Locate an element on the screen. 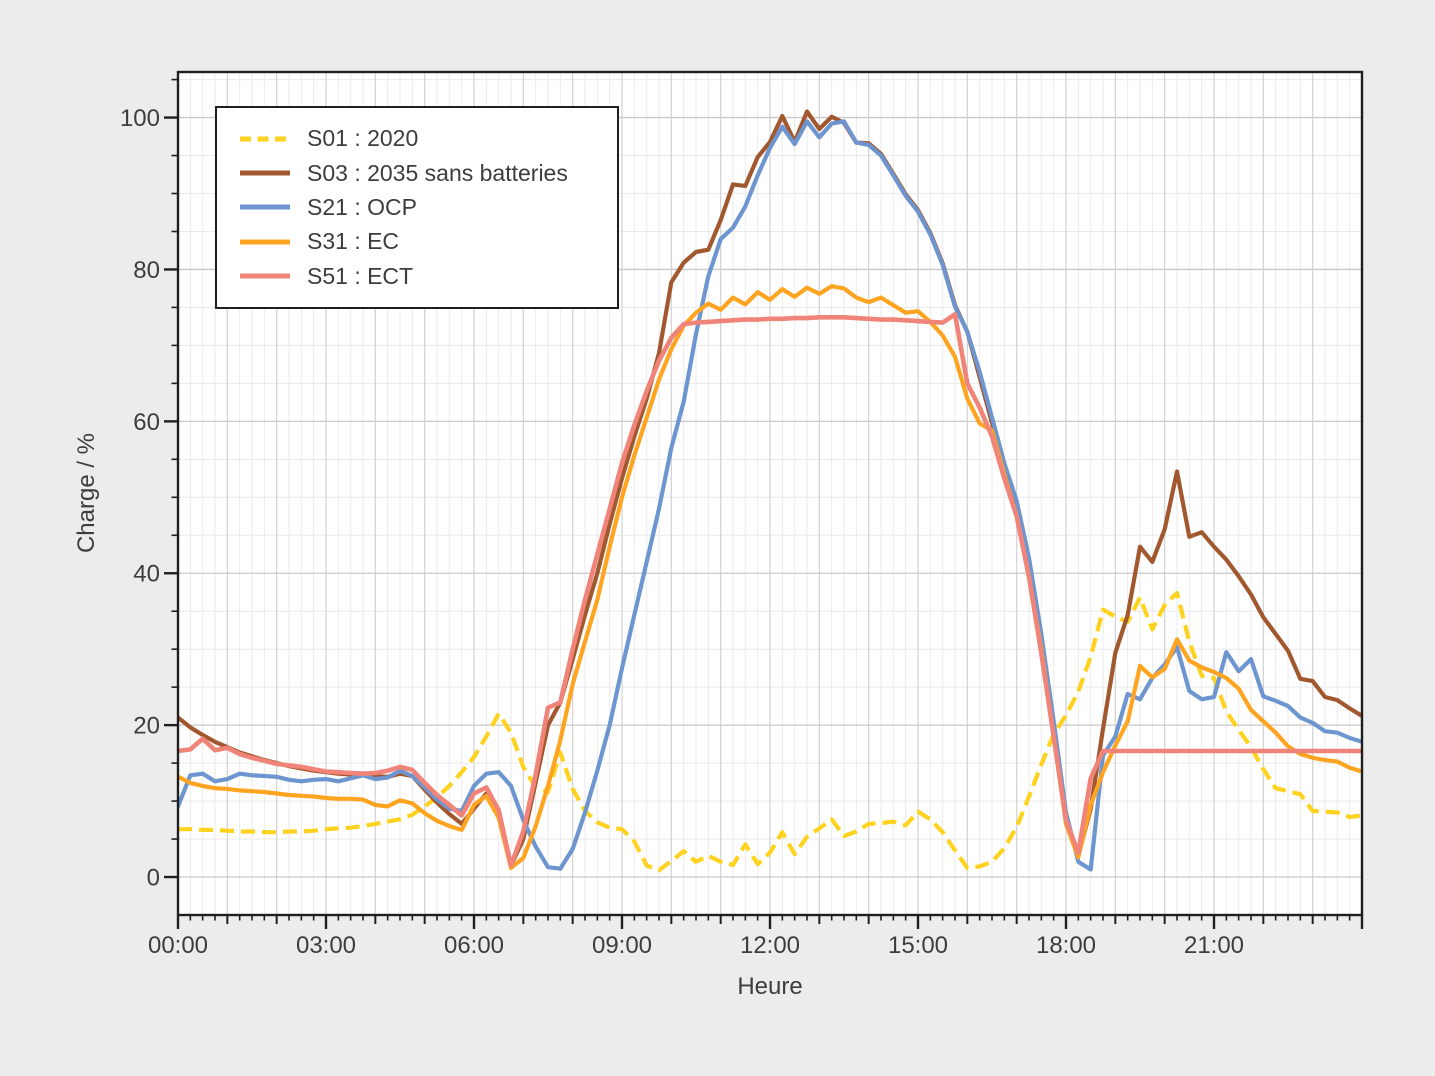 Image resolution: width=1435 pixels, height=1076 pixels. y-tick-label: 40 is located at coordinates (146, 574).